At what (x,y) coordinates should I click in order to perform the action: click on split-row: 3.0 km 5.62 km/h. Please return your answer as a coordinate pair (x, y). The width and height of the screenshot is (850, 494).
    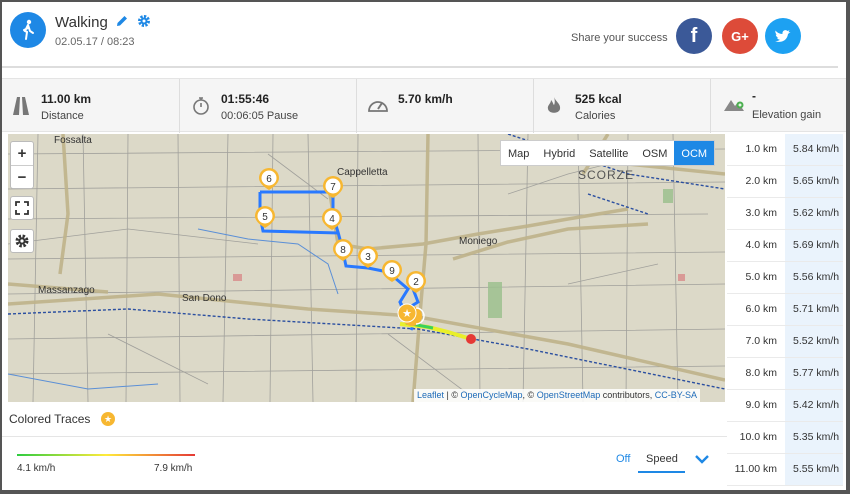
    Looking at the image, I should click on (785, 214).